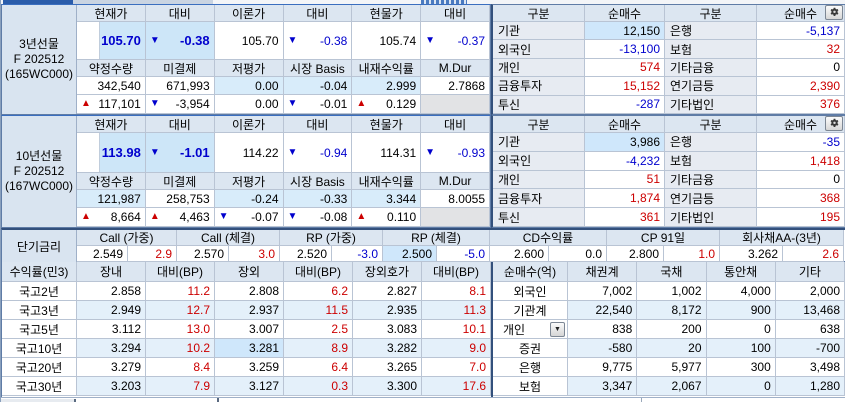  I want to click on investor-value: 195, so click(801, 217).